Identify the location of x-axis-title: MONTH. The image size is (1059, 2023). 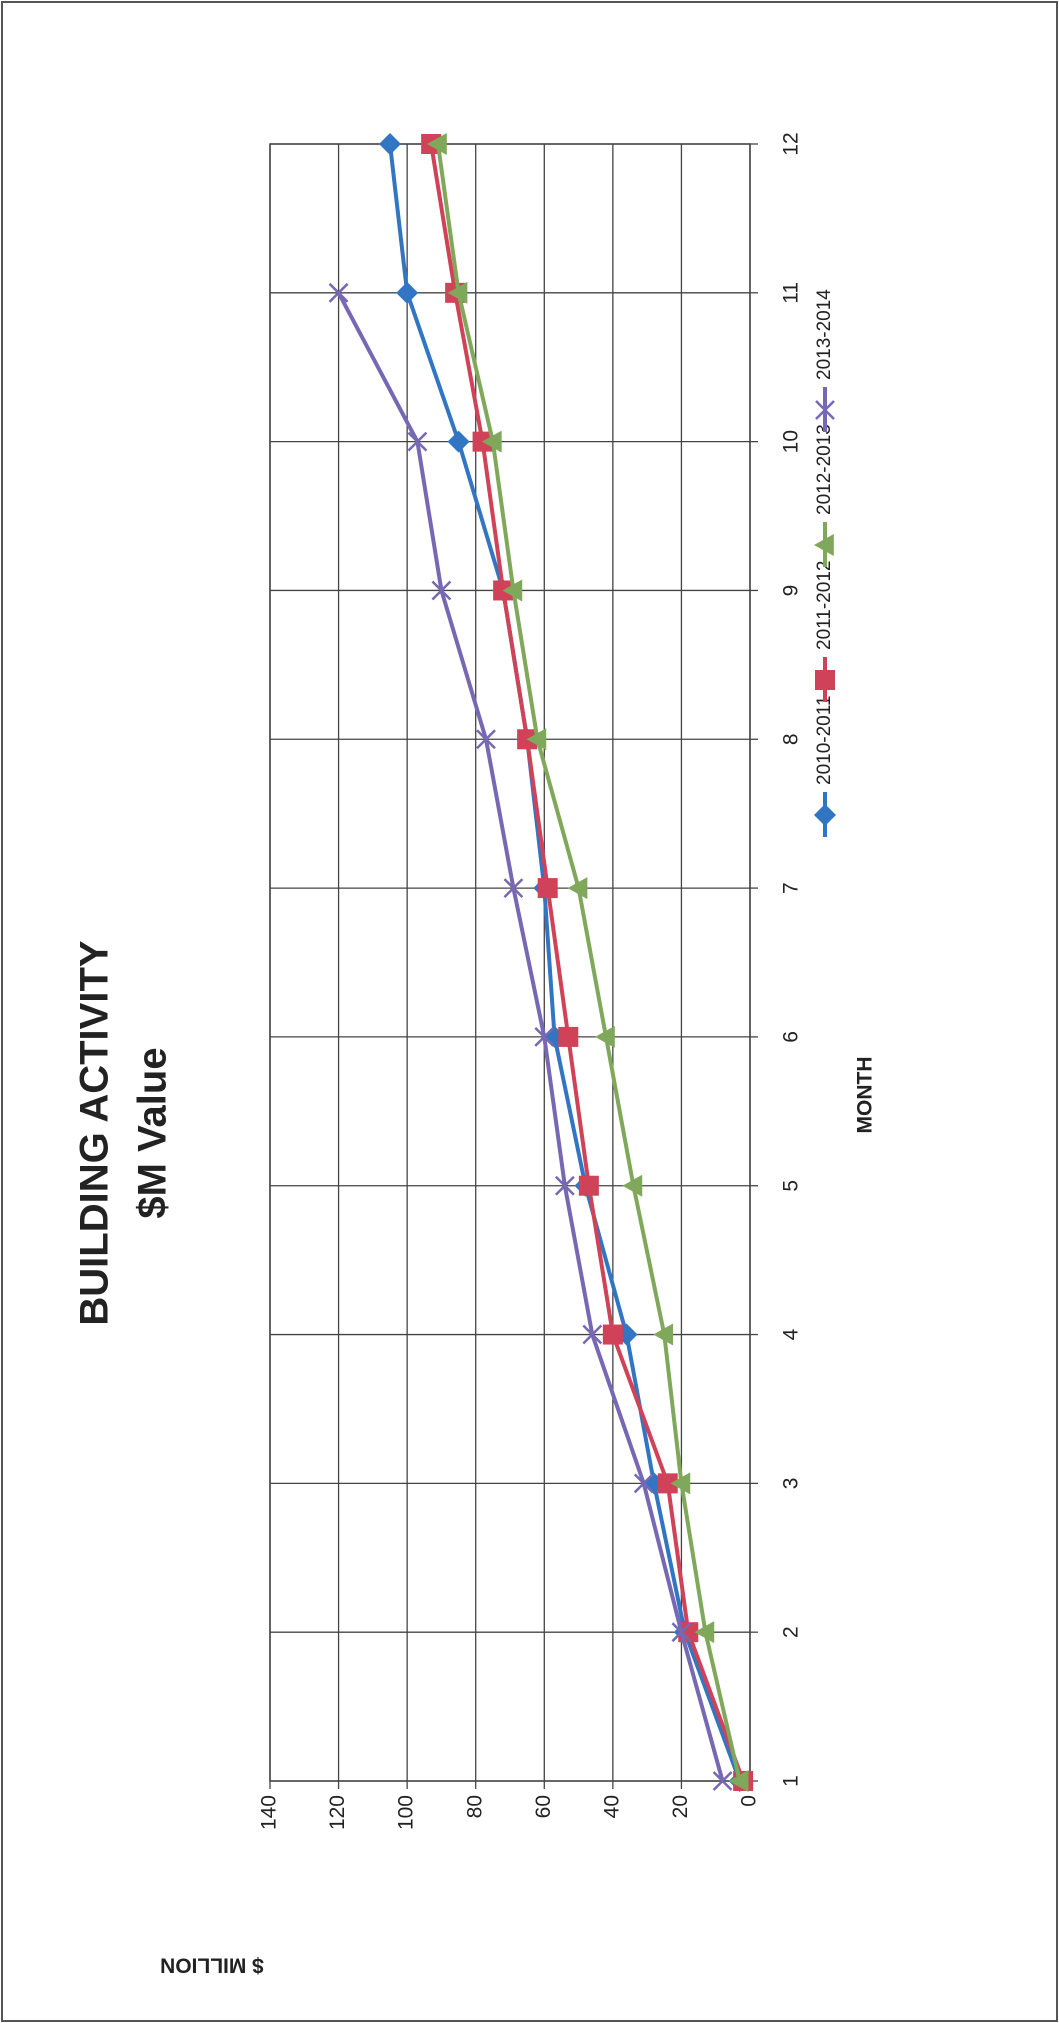
(865, 1095).